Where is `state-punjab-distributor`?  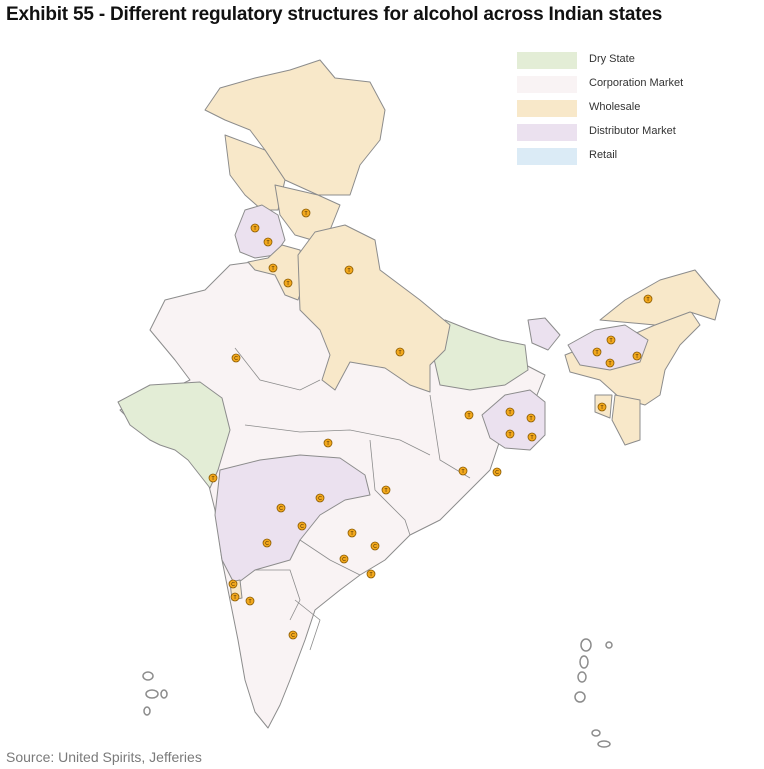
state-punjab-distributor is located at coordinates (260, 231).